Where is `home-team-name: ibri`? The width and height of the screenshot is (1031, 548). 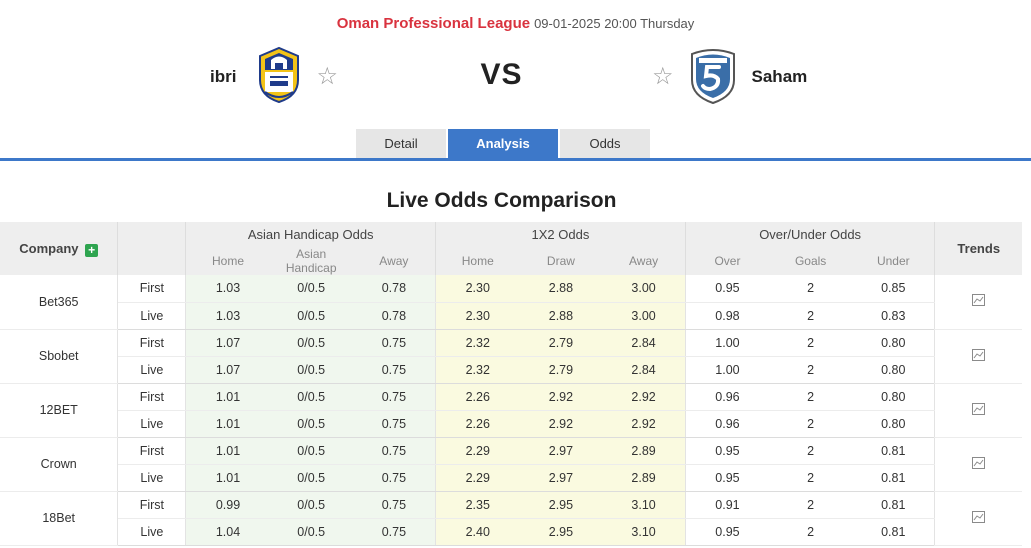 home-team-name: ibri is located at coordinates (223, 76).